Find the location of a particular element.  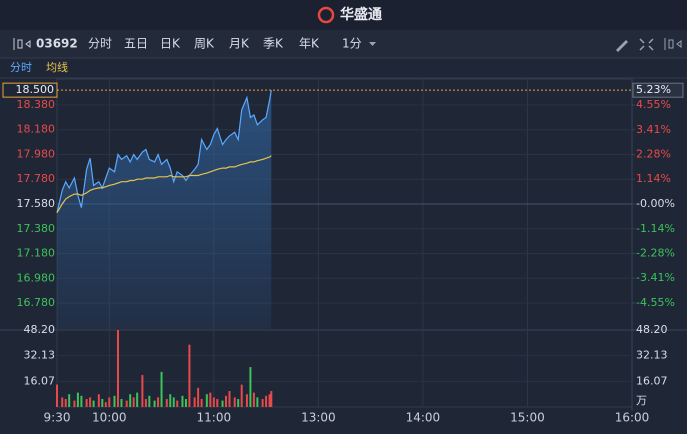

tab: 分时 is located at coordinates (100, 44).